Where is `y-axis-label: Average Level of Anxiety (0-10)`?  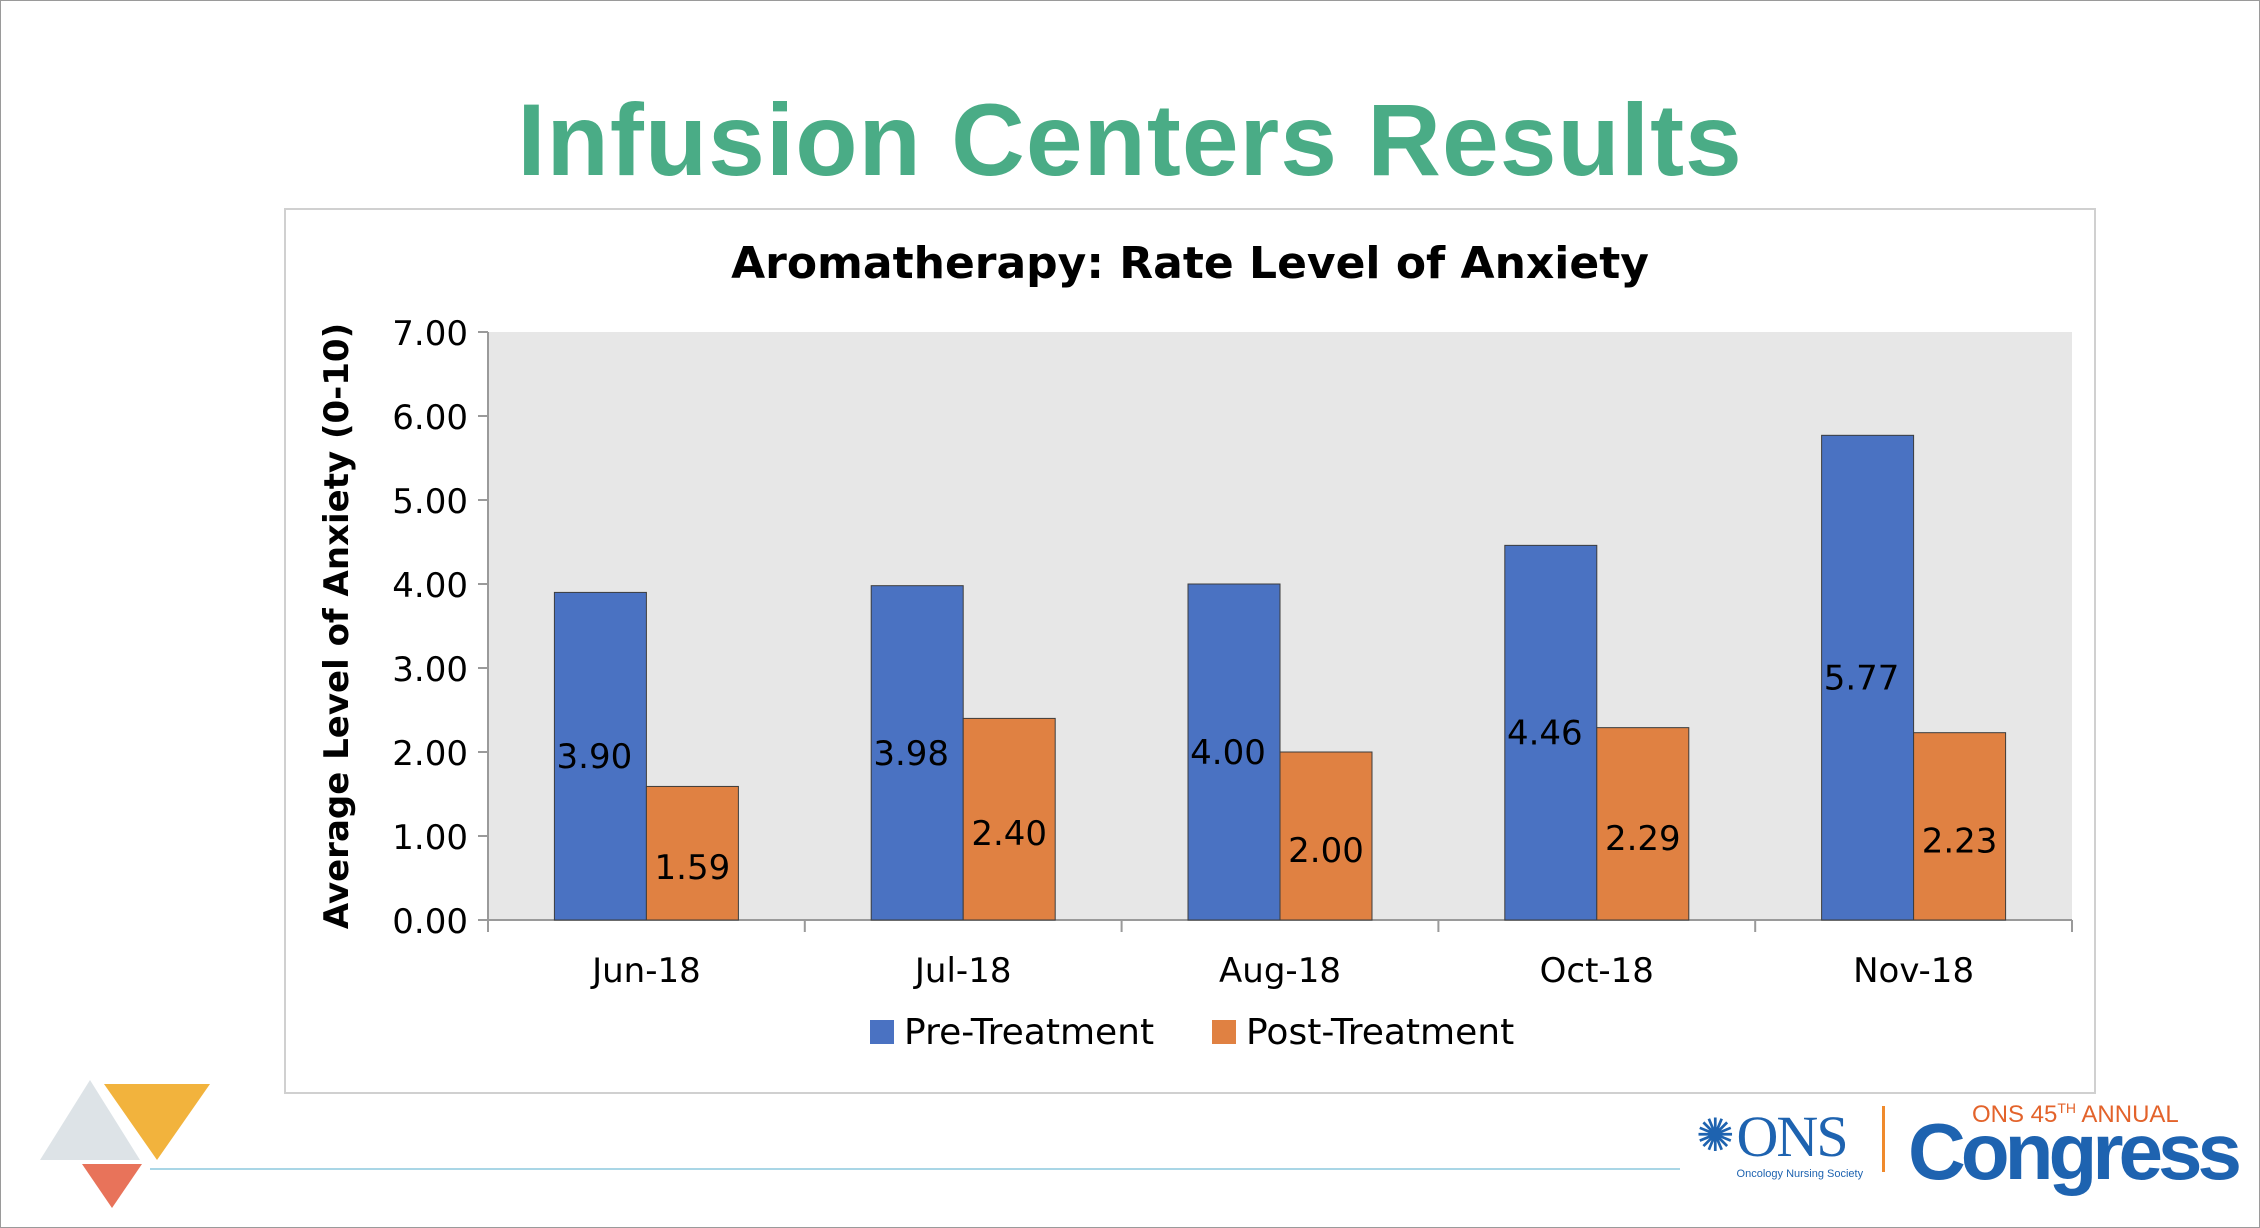
y-axis-label: Average Level of Anxiety (0-10) is located at coordinates (337, 626).